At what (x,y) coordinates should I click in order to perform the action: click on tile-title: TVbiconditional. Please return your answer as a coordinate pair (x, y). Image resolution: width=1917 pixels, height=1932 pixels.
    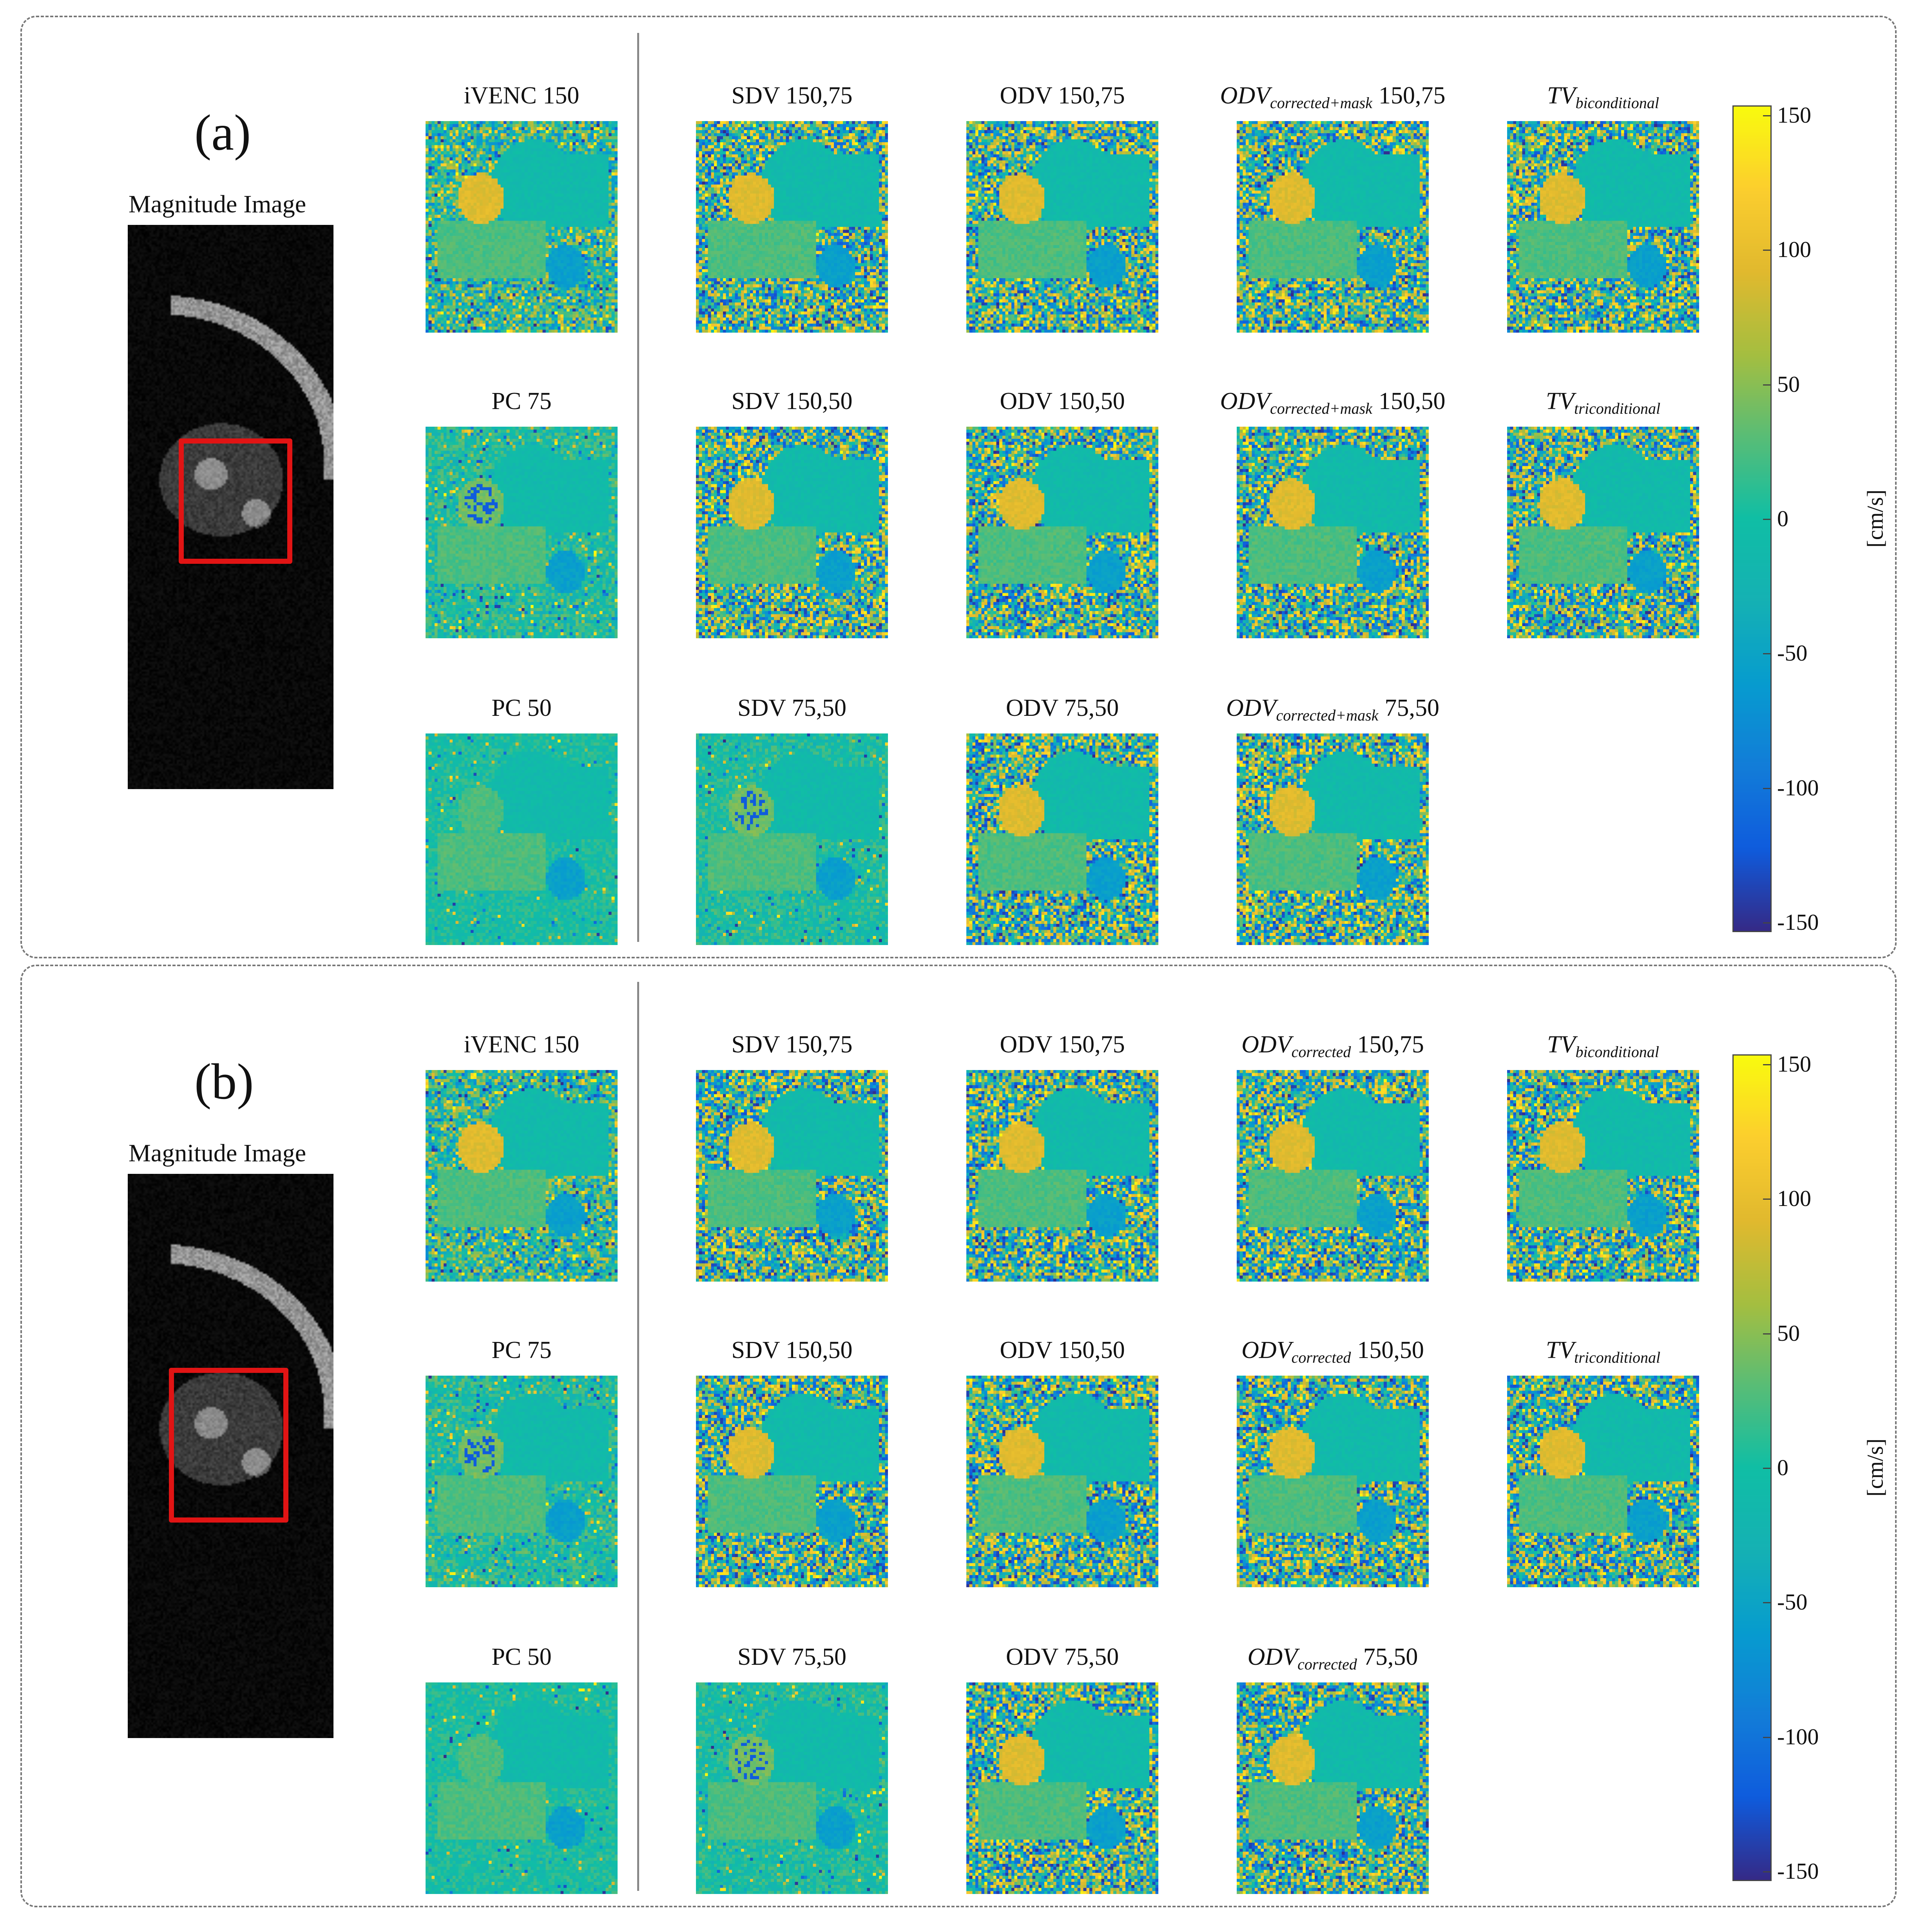
    Looking at the image, I should click on (1603, 97).